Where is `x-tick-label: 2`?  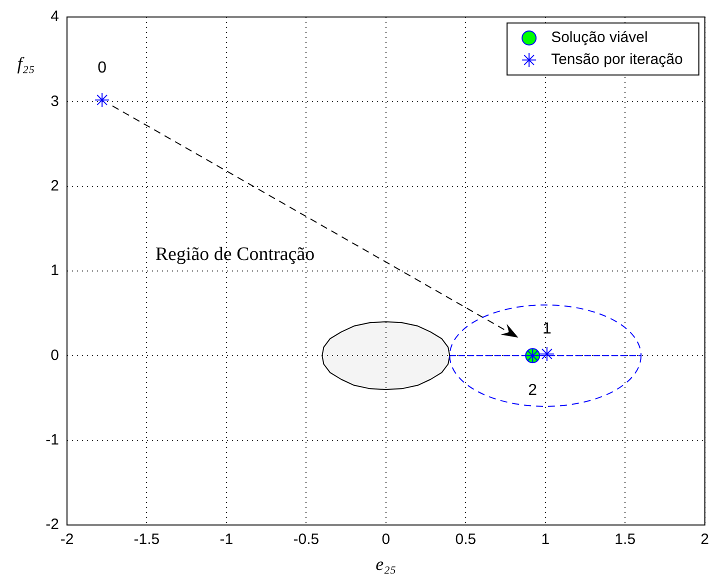 x-tick-label: 2 is located at coordinates (704, 539).